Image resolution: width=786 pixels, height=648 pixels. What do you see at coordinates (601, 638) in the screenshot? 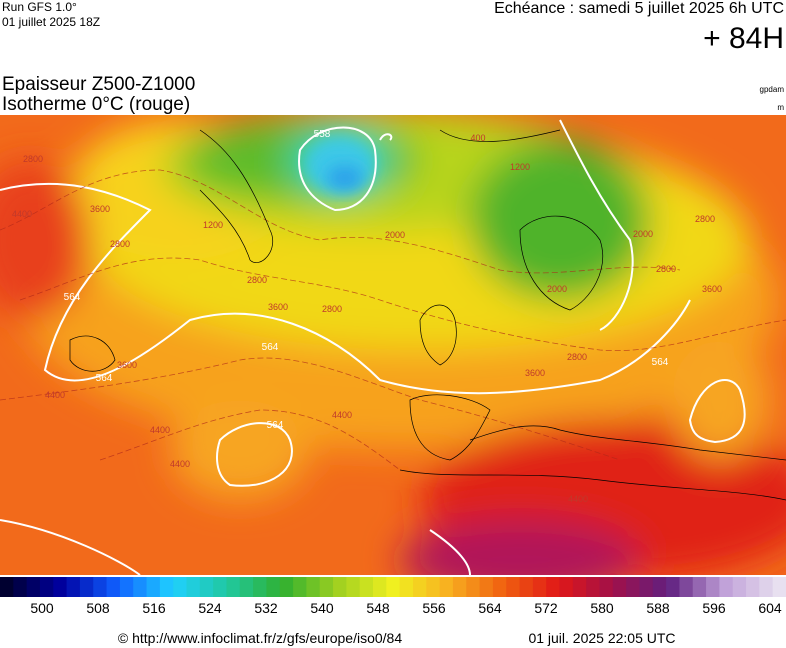
I see `footer-timestamp: 01 juil. 2025 22:05 UTC` at bounding box center [601, 638].